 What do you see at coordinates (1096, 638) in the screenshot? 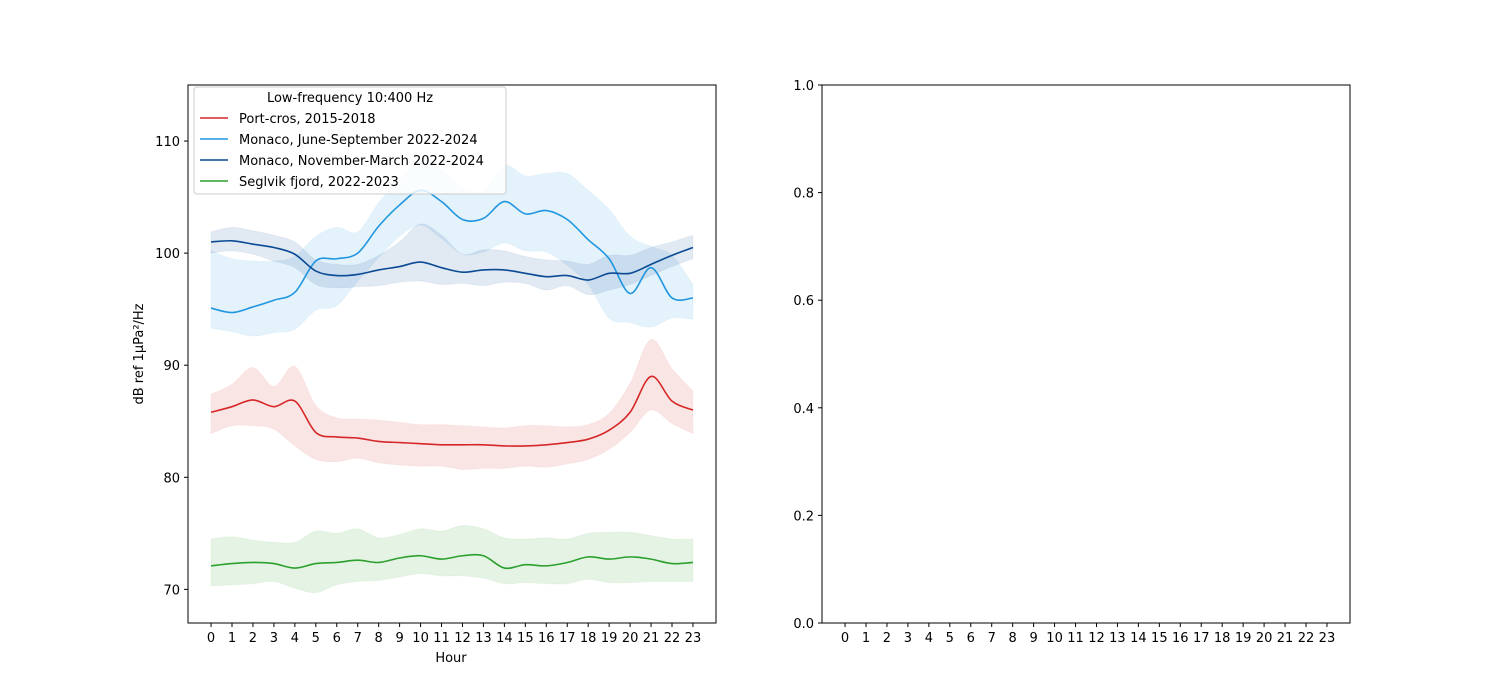
I see `x-tick-label-right: 12` at bounding box center [1096, 638].